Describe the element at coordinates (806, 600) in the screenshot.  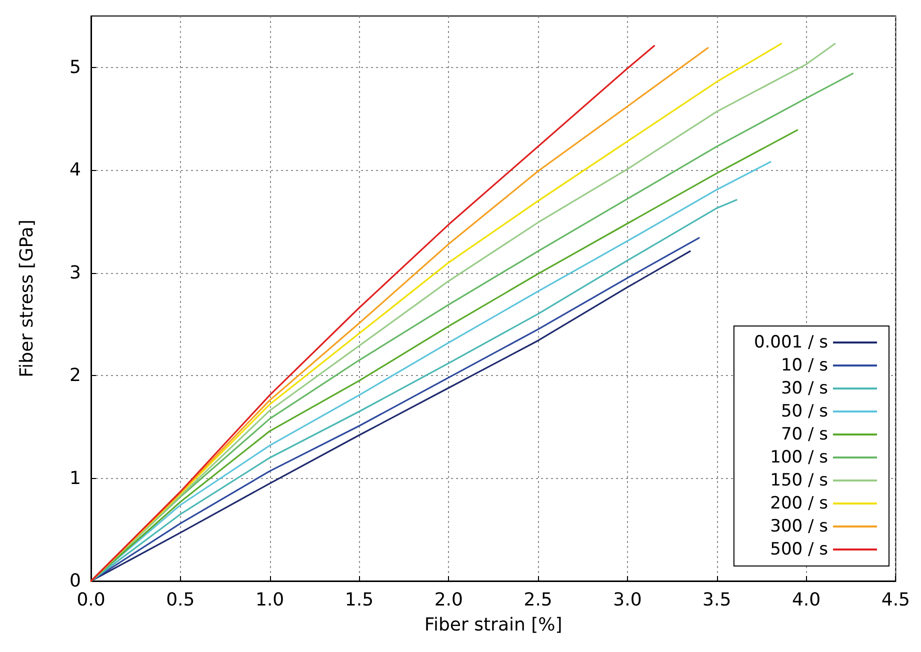
I see `x-tick-label: 4.0` at that location.